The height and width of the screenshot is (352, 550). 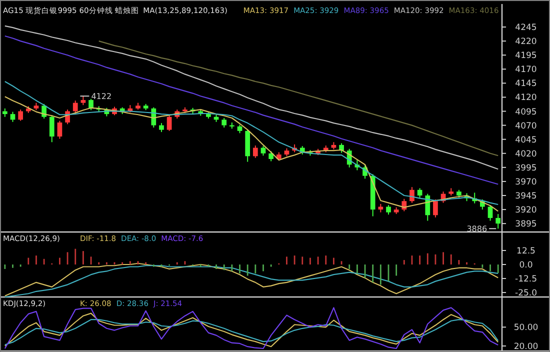 What do you see at coordinates (526, 197) in the screenshot?
I see `ytick: 3945` at bounding box center [526, 197].